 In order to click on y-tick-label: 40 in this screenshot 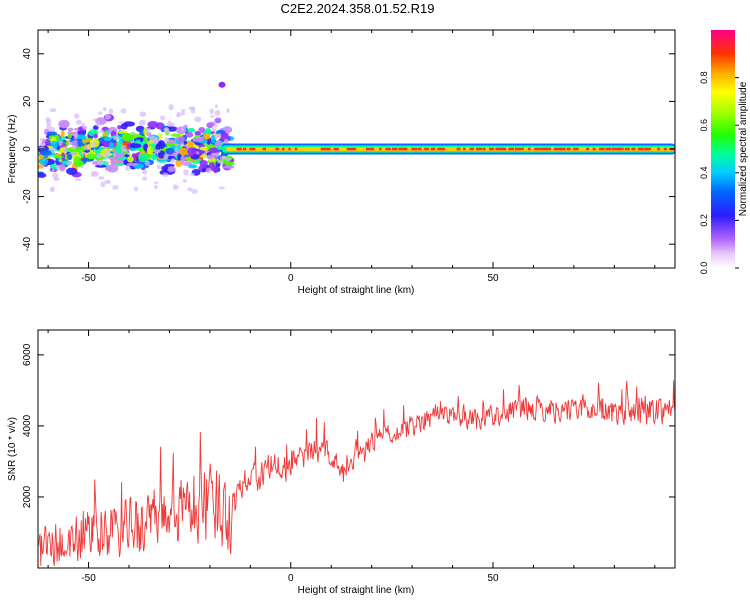, I will do `click(27, 54)`.